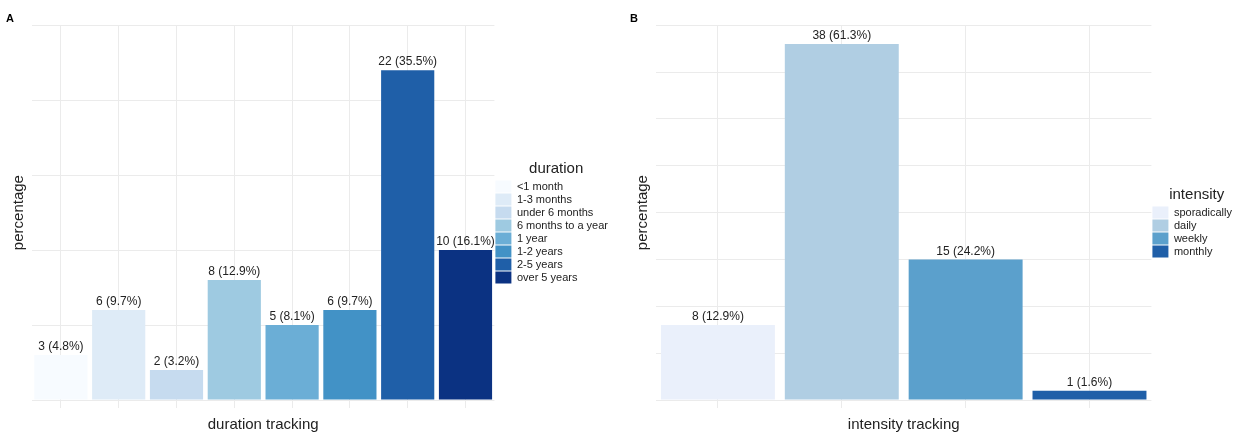  I want to click on legend-label: 2-5 years, so click(540, 263).